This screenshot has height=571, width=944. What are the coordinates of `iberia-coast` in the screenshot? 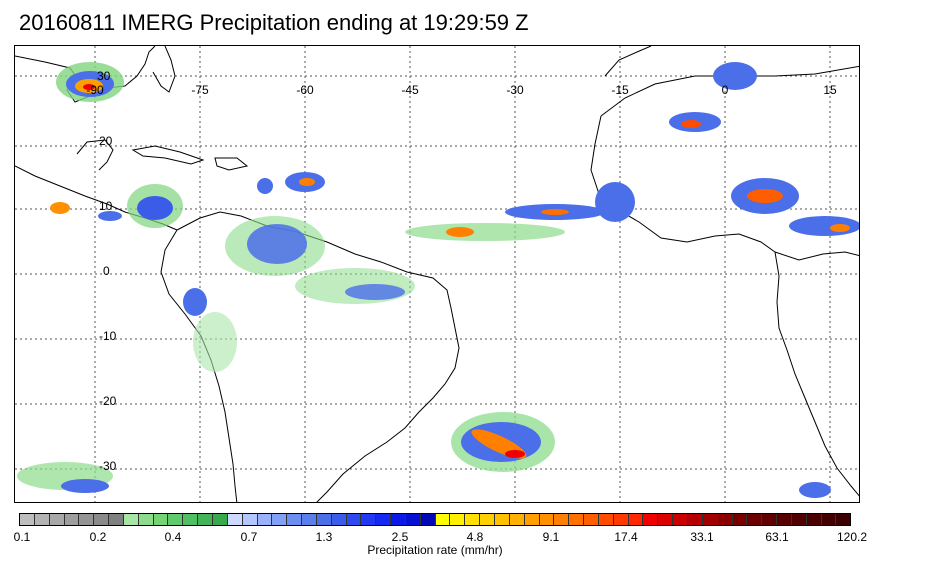 It's located at (628, 61).